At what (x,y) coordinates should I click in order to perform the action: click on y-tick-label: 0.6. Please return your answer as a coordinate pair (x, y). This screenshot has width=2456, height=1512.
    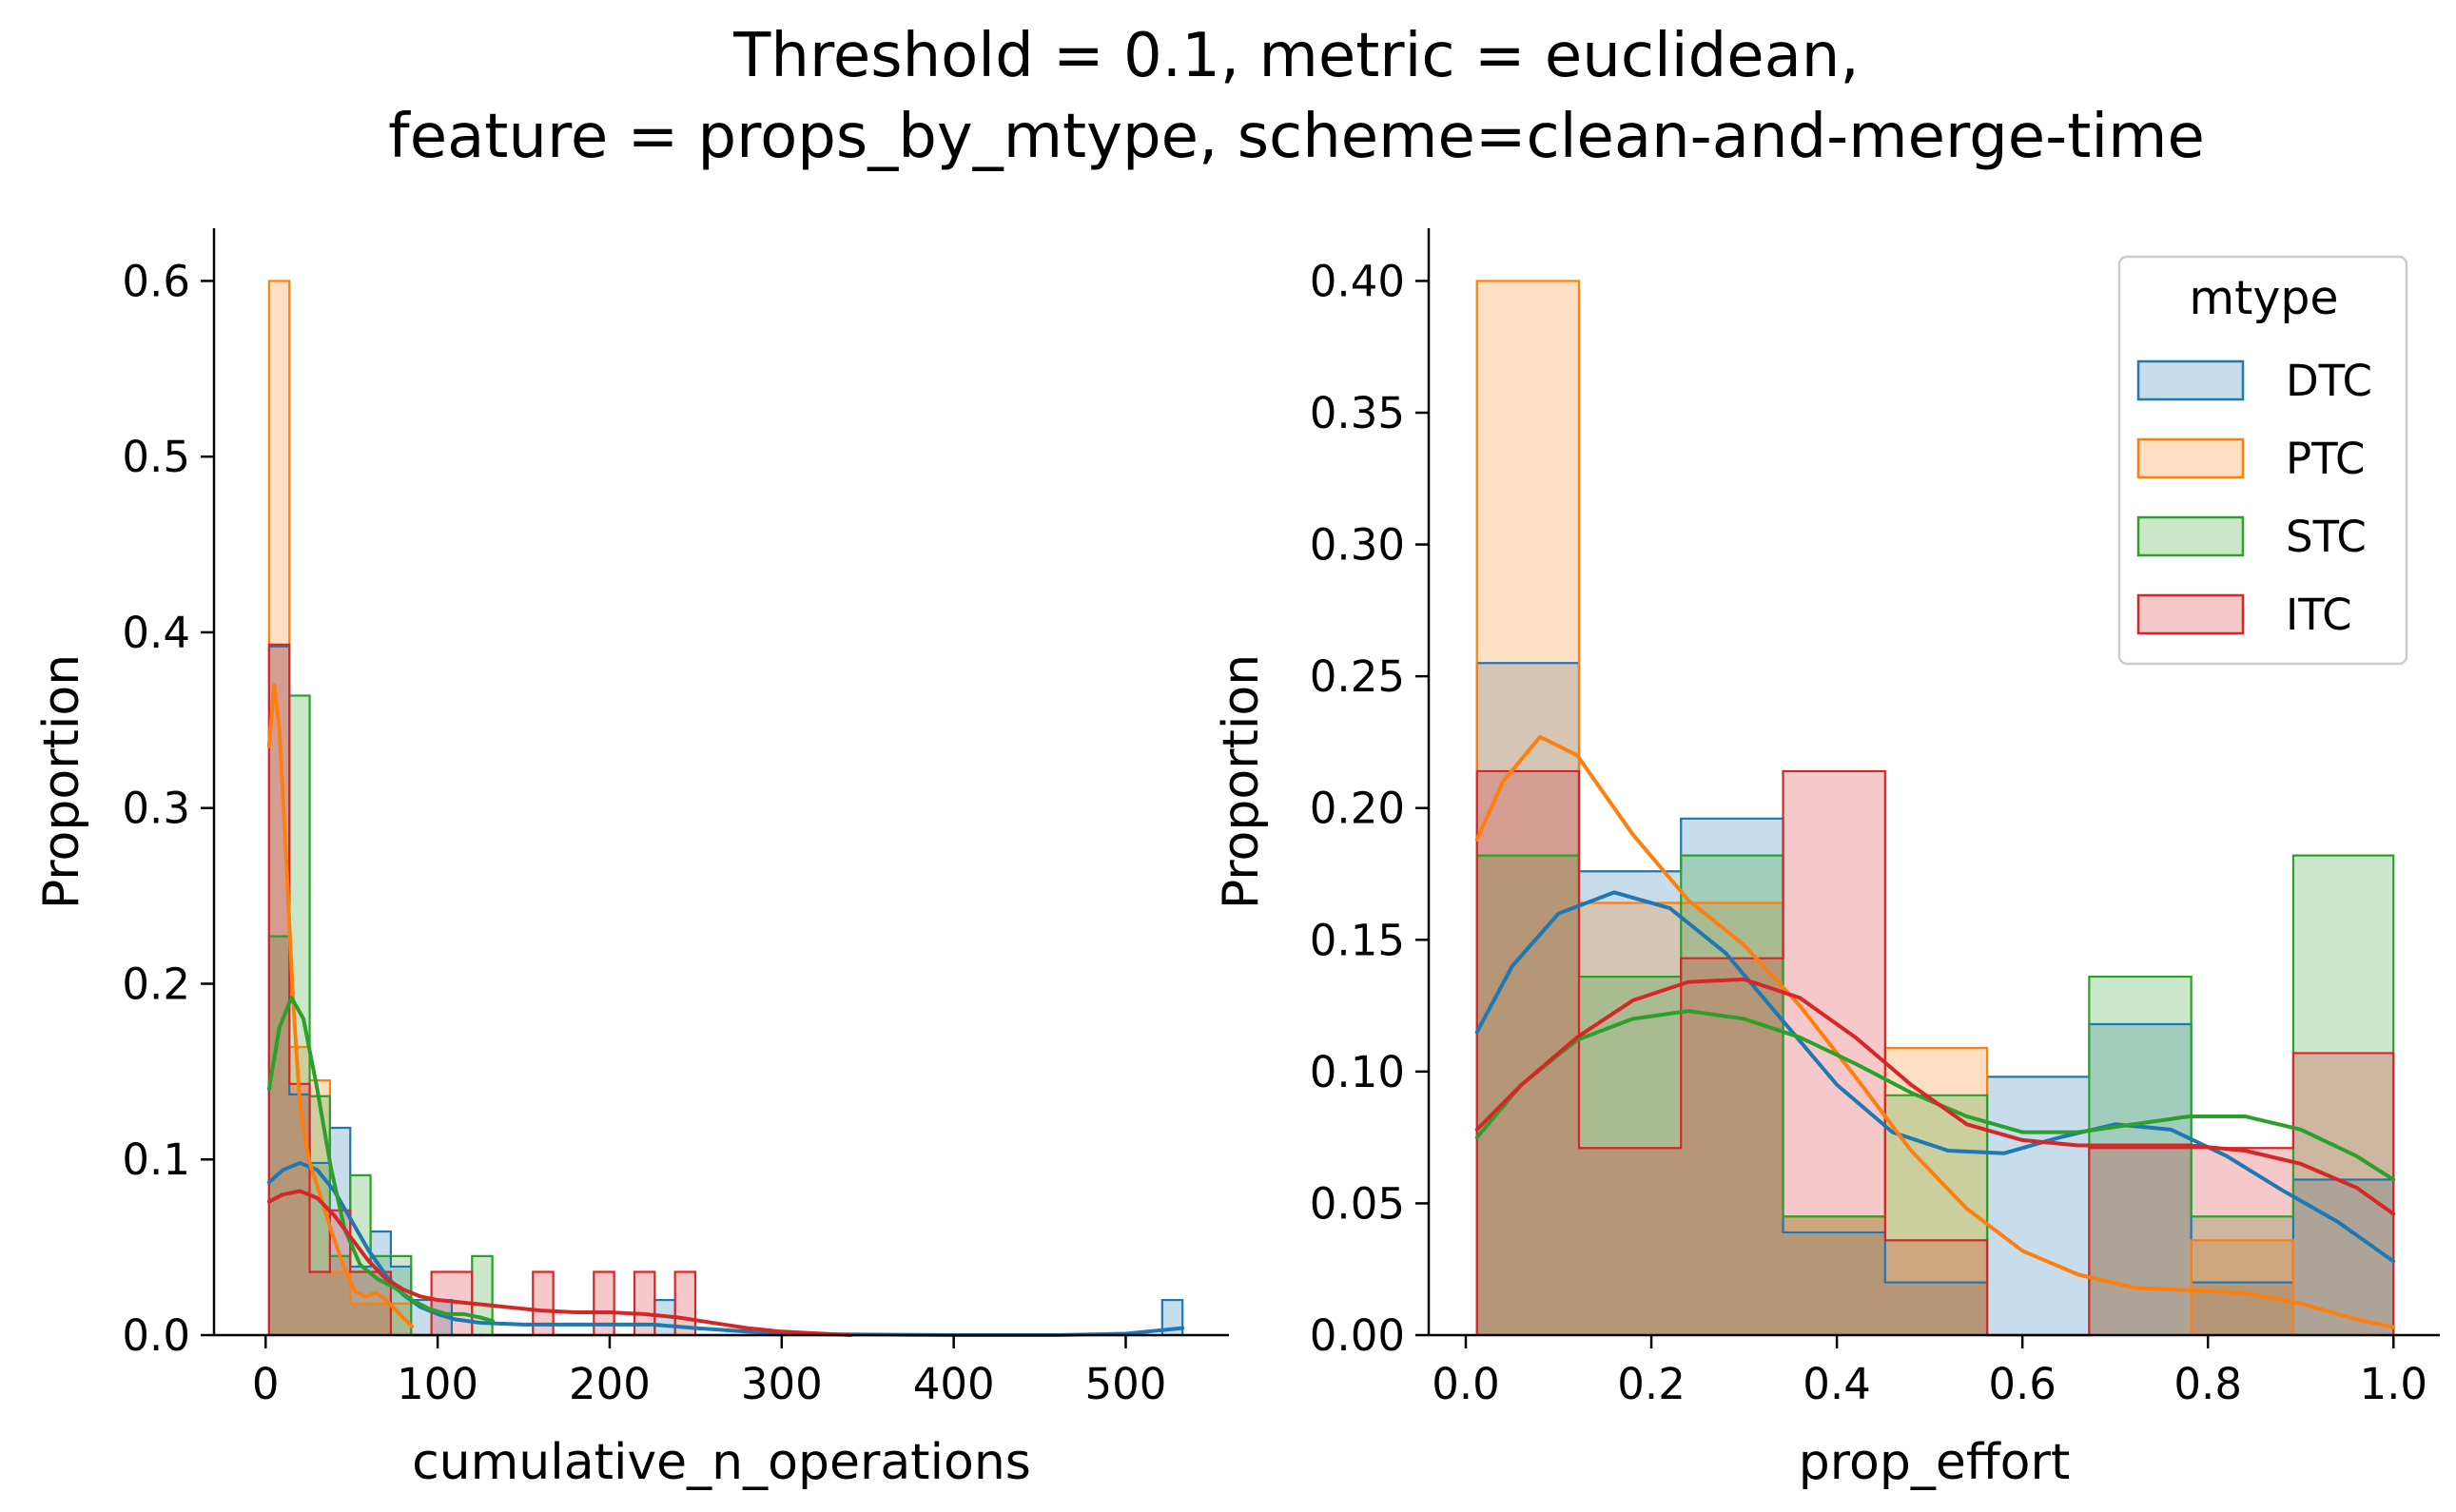
    Looking at the image, I should click on (156, 281).